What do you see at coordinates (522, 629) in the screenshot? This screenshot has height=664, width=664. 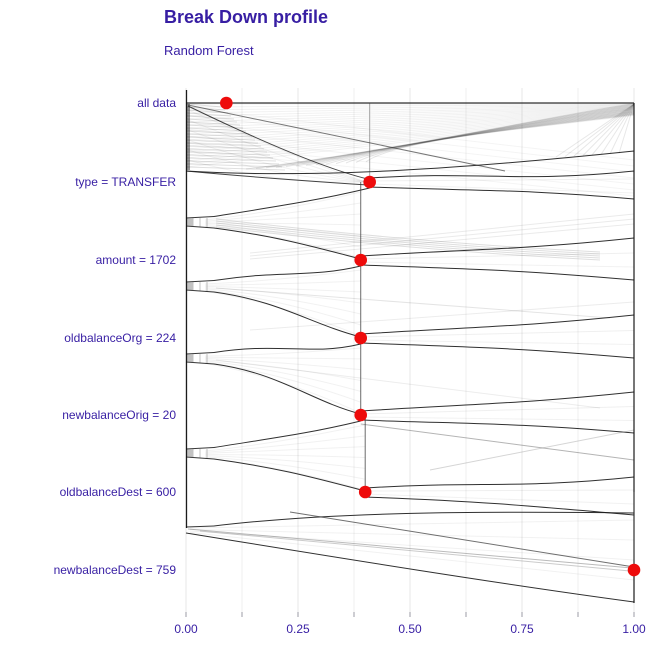 I see `x-axis-tick-label-75: 0.75` at bounding box center [522, 629].